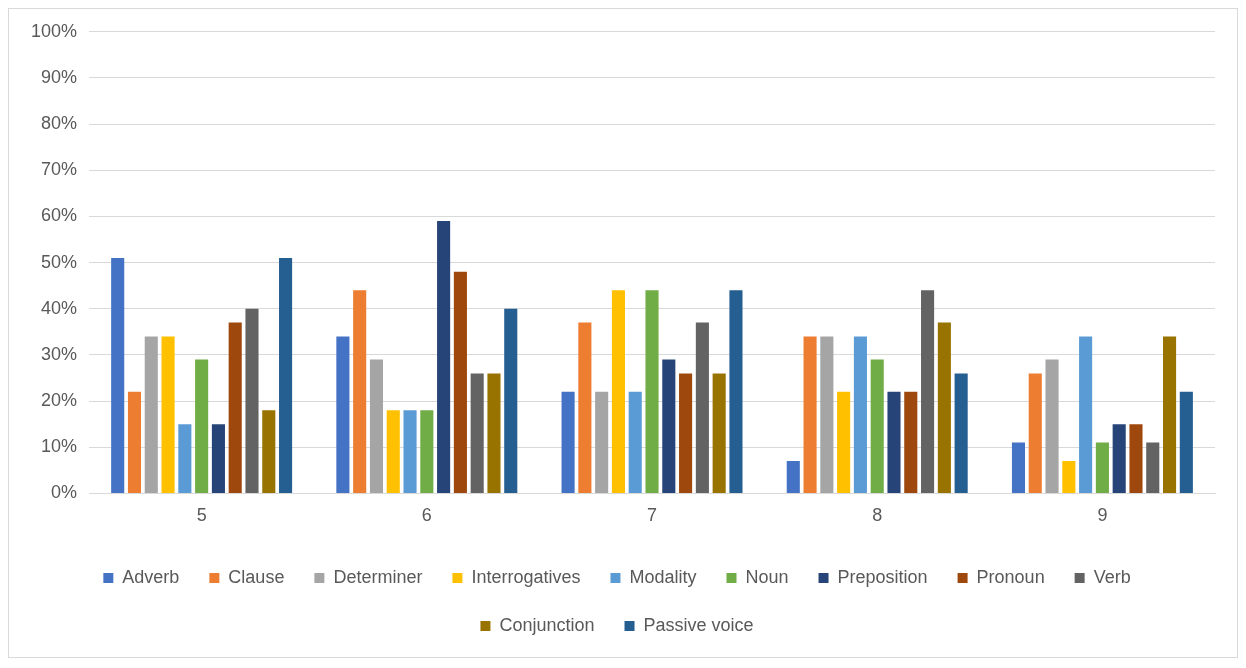  I want to click on y-tick-label: 60%, so click(59, 215).